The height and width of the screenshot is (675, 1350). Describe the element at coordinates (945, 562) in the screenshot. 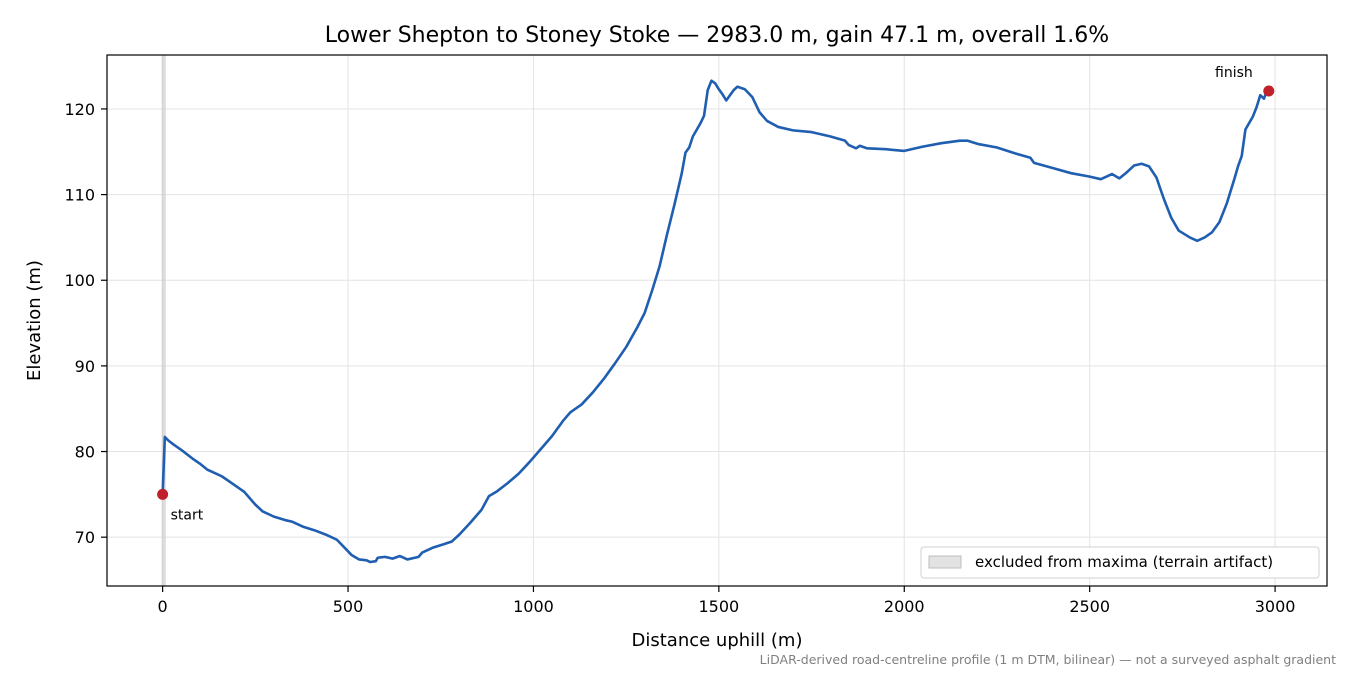

I see `legend-swatch` at that location.